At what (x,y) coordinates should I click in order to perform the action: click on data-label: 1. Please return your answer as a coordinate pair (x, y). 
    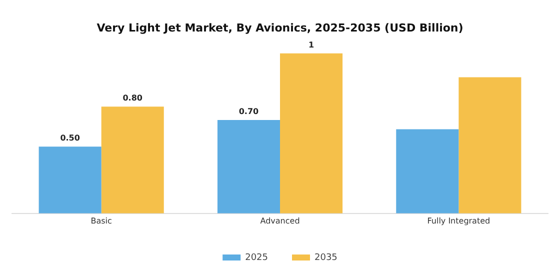
    Looking at the image, I should click on (311, 45).